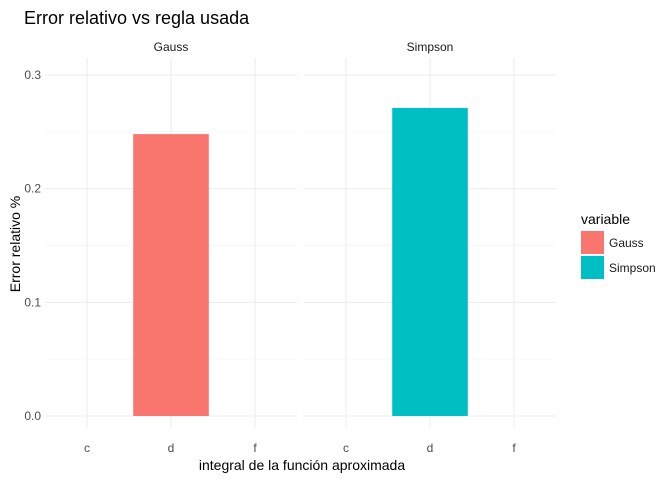  Describe the element at coordinates (32, 189) in the screenshot. I see `y-tick-label: 0.2` at that location.